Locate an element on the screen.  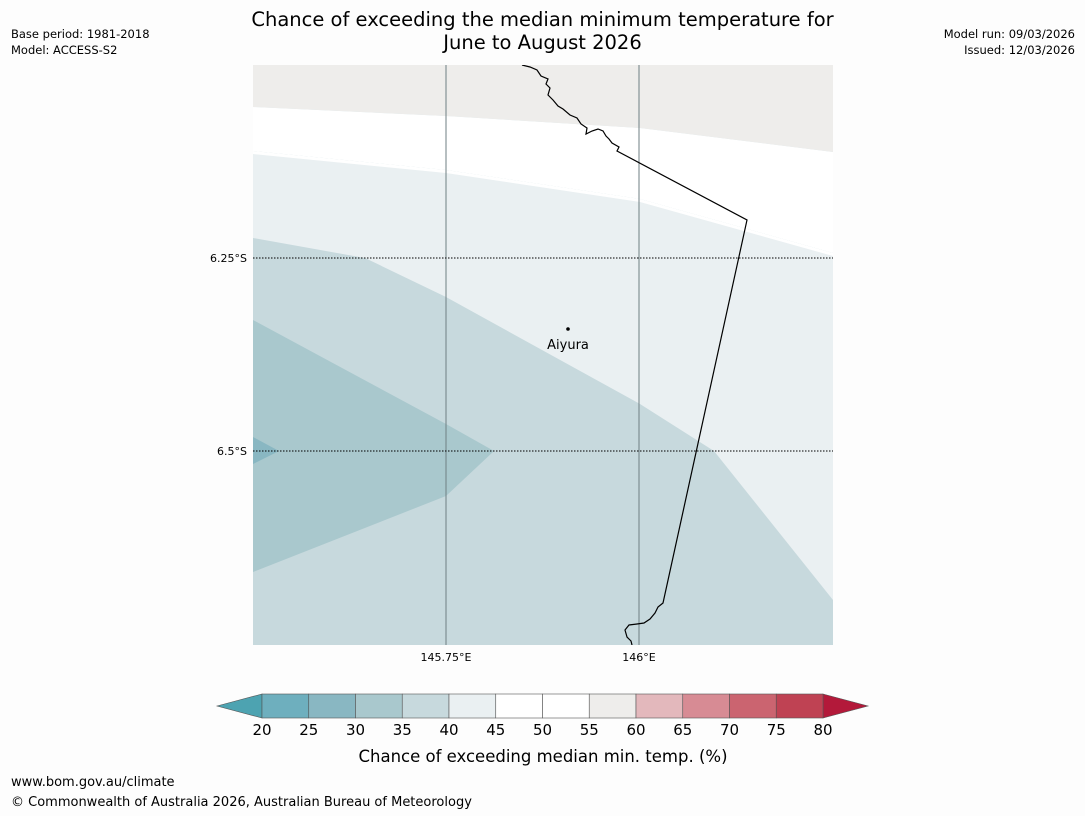
colorbar-tick-label: 40 is located at coordinates (448, 730).